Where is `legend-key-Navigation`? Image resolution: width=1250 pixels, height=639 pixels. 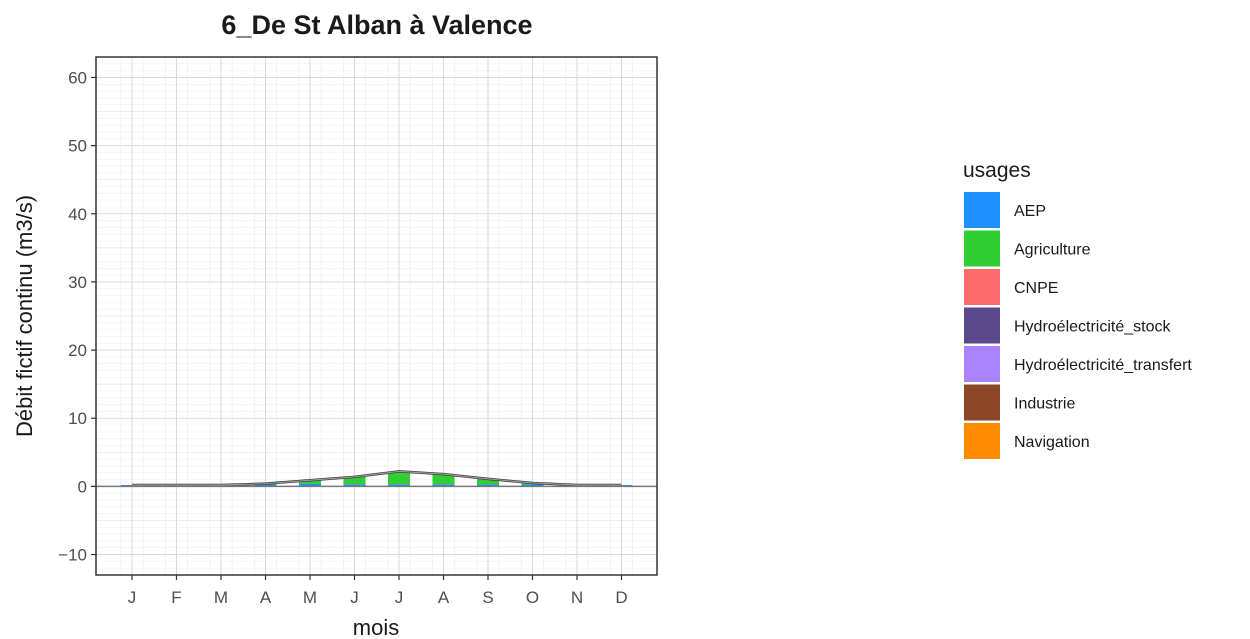
legend-key-Navigation is located at coordinates (982, 441).